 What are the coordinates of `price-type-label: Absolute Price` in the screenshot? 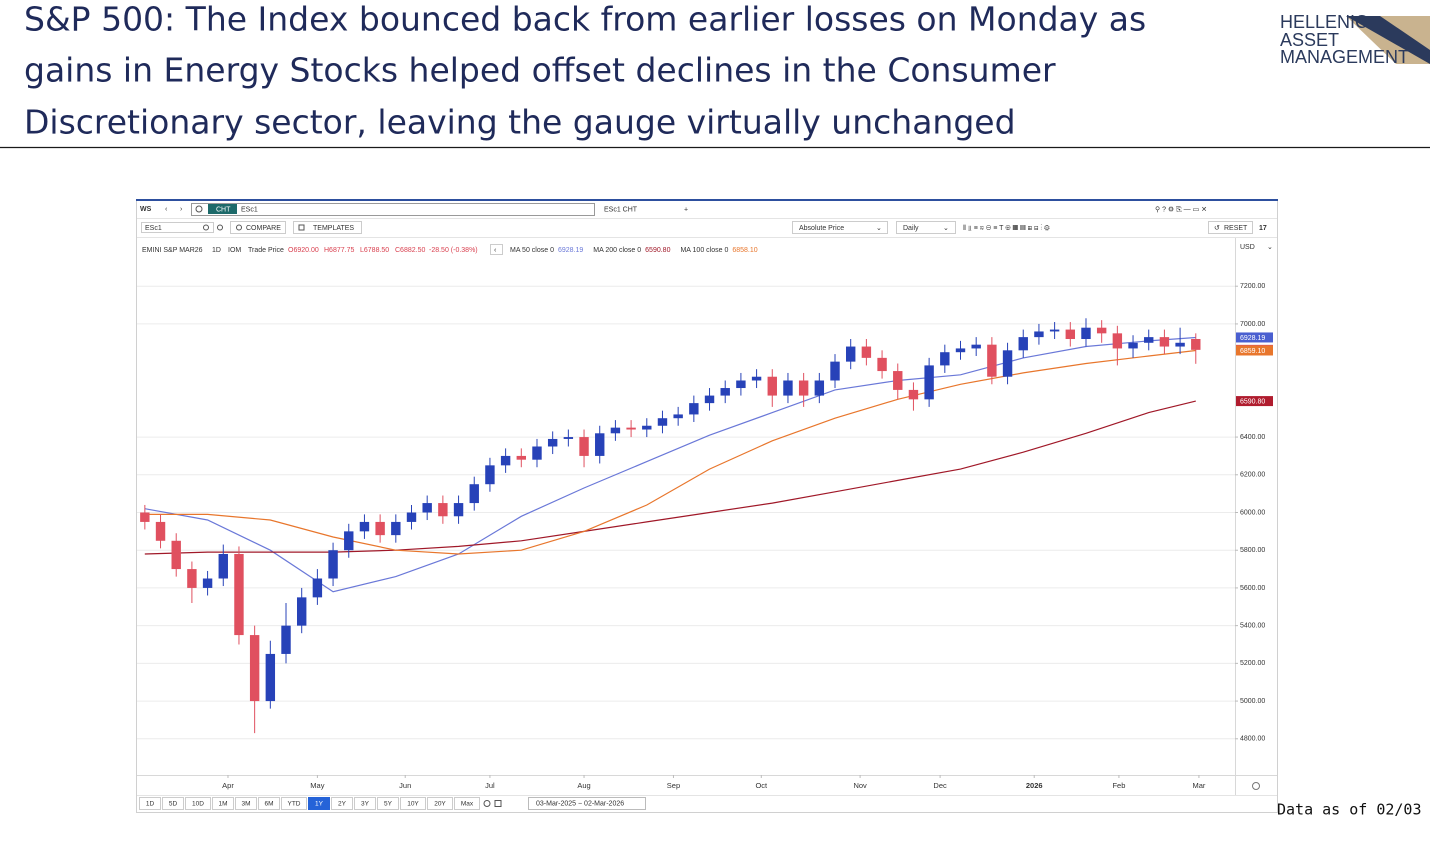 It's located at (821, 228).